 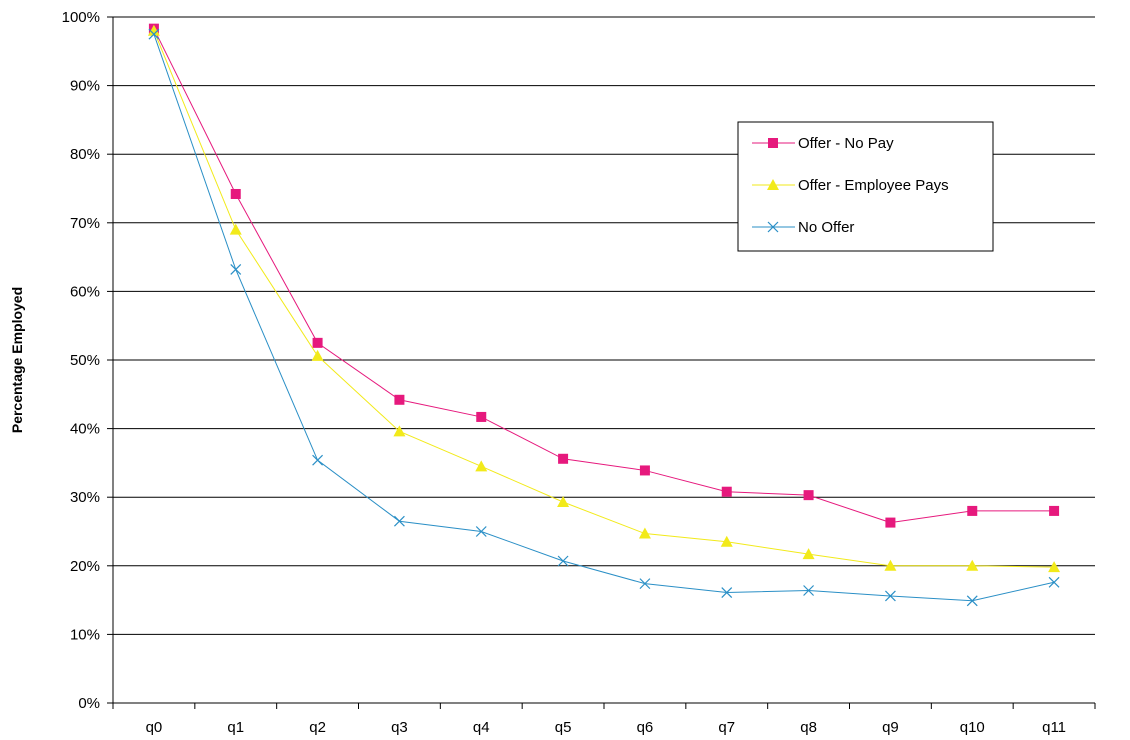 I want to click on data-point-offer-employee-pays-q0, so click(x=153, y=30).